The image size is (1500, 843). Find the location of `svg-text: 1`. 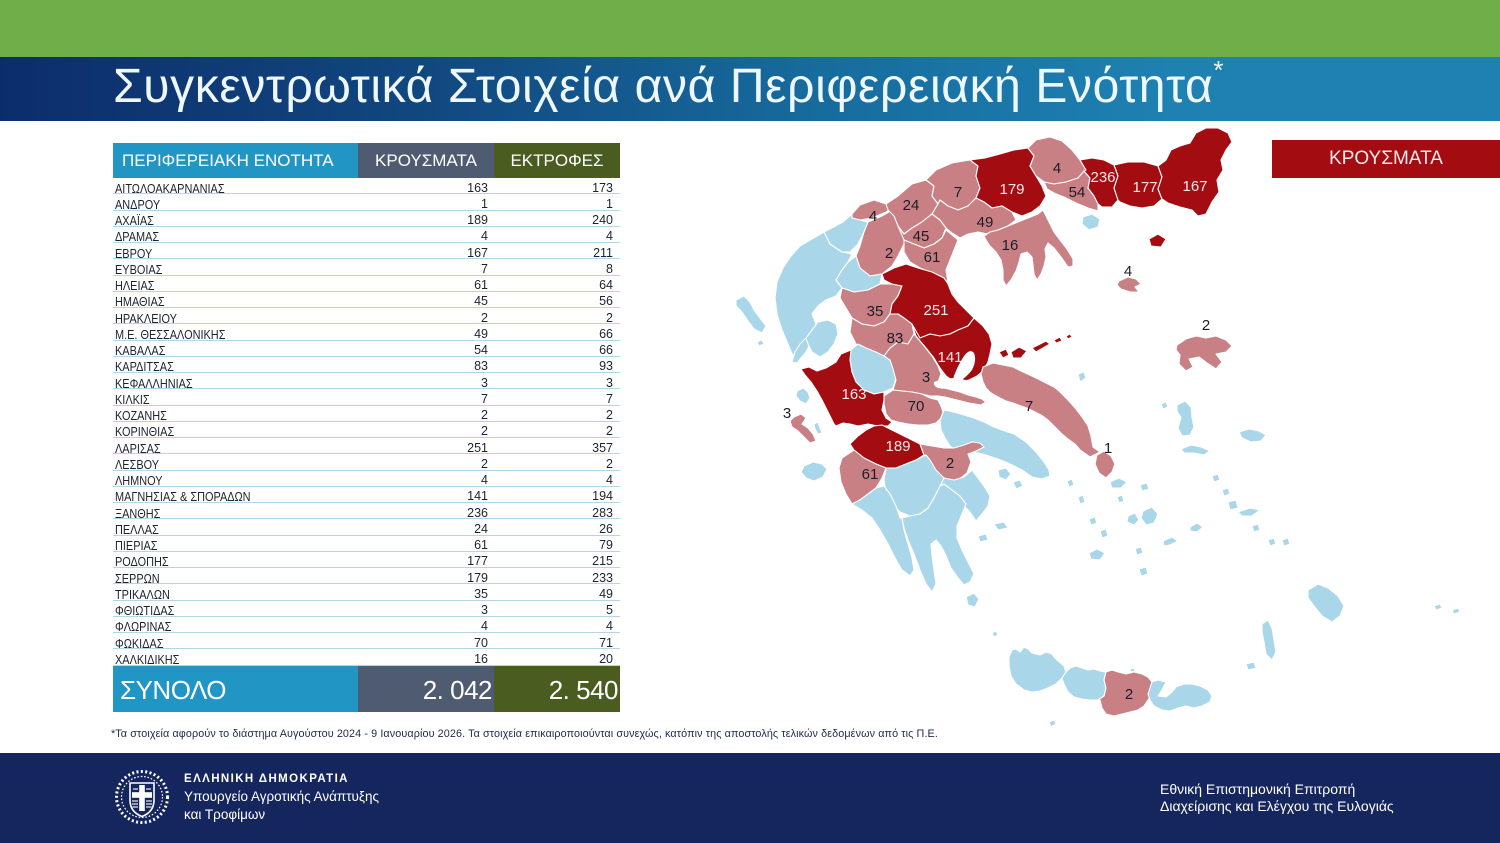

svg-text: 1 is located at coordinates (1108, 448).